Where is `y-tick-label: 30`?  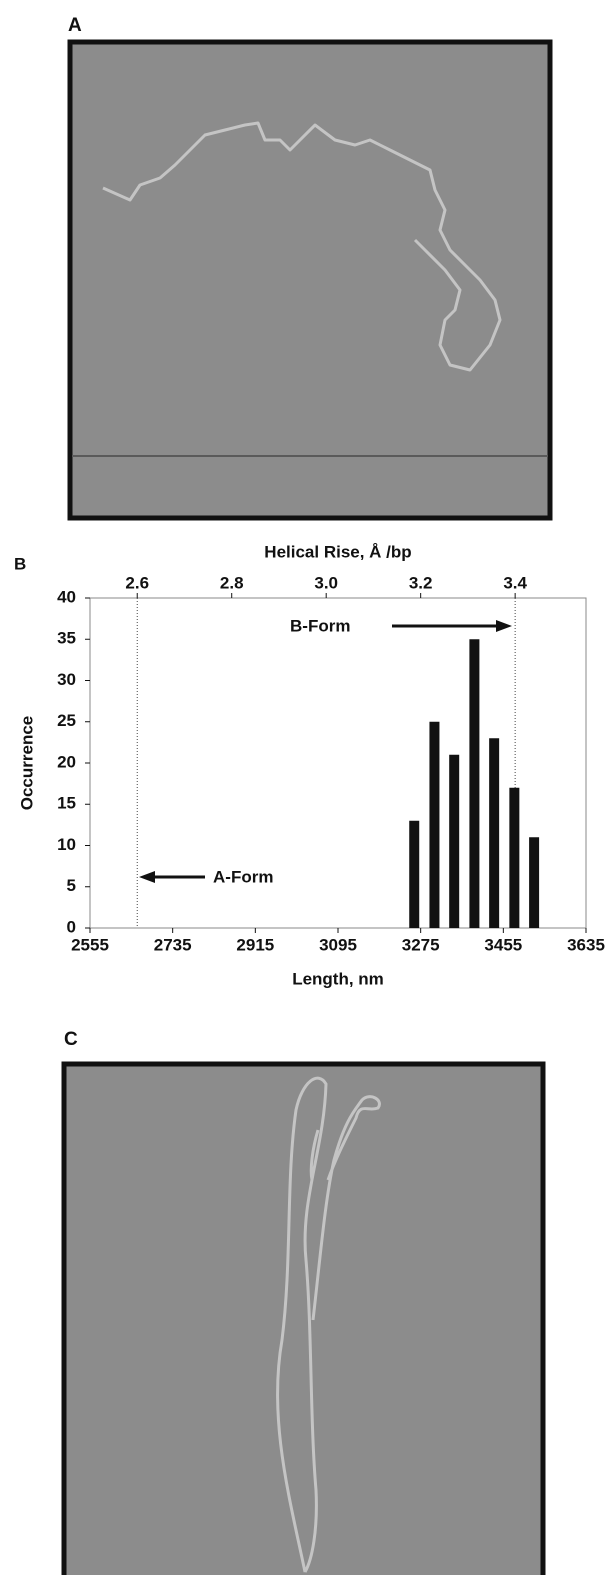
y-tick-label: 30 is located at coordinates (66, 679).